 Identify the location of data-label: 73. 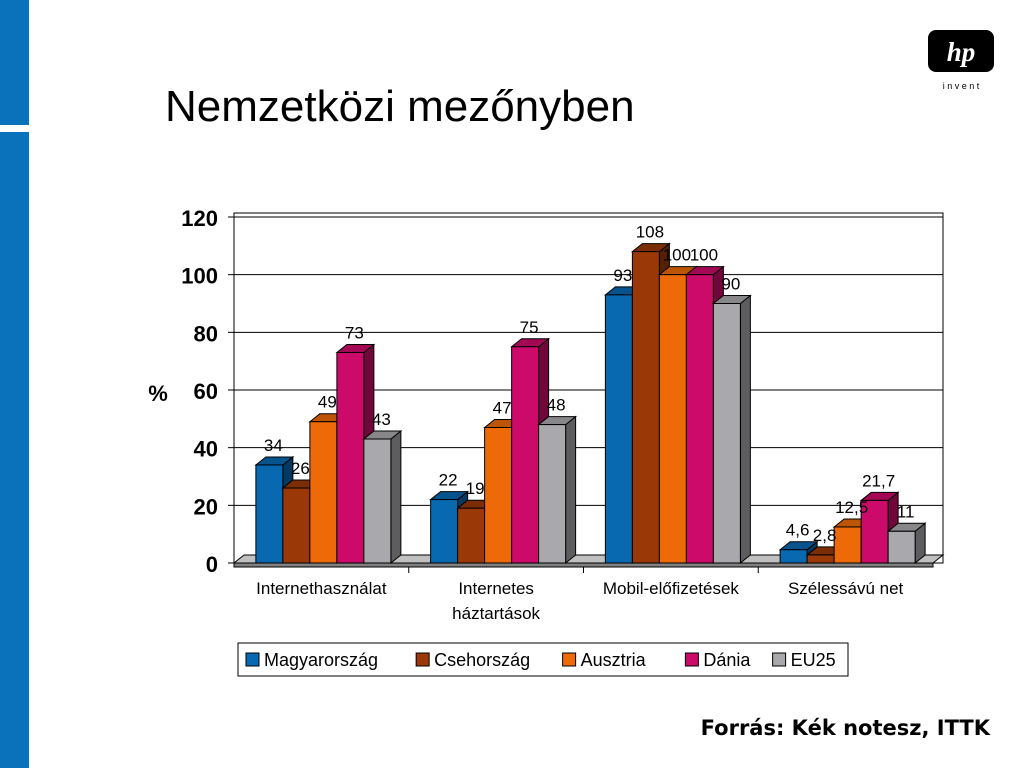
(354, 333).